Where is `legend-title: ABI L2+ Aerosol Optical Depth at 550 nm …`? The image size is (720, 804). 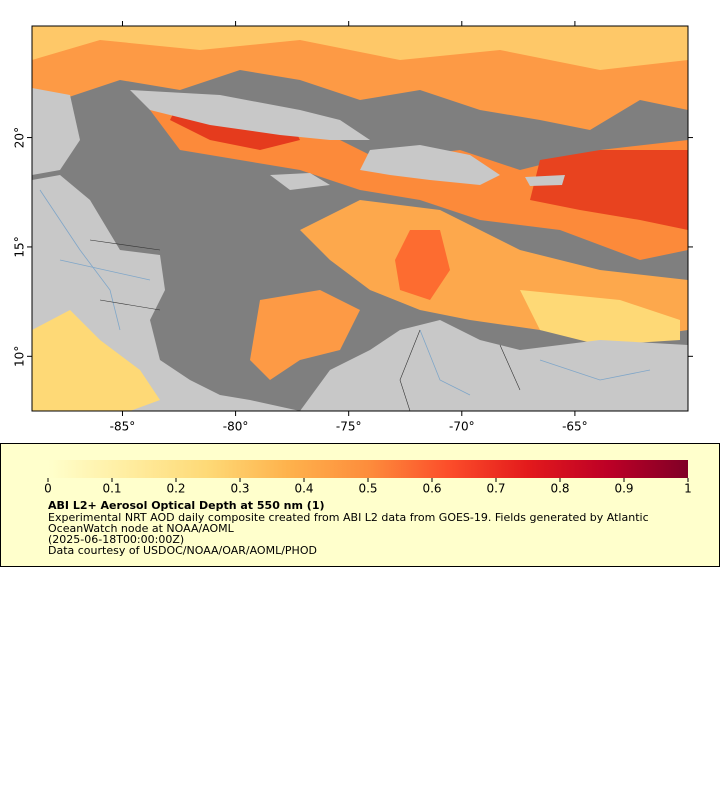 legend-title: ABI L2+ Aerosol Optical Depth at 550 nm … is located at coordinates (186, 505).